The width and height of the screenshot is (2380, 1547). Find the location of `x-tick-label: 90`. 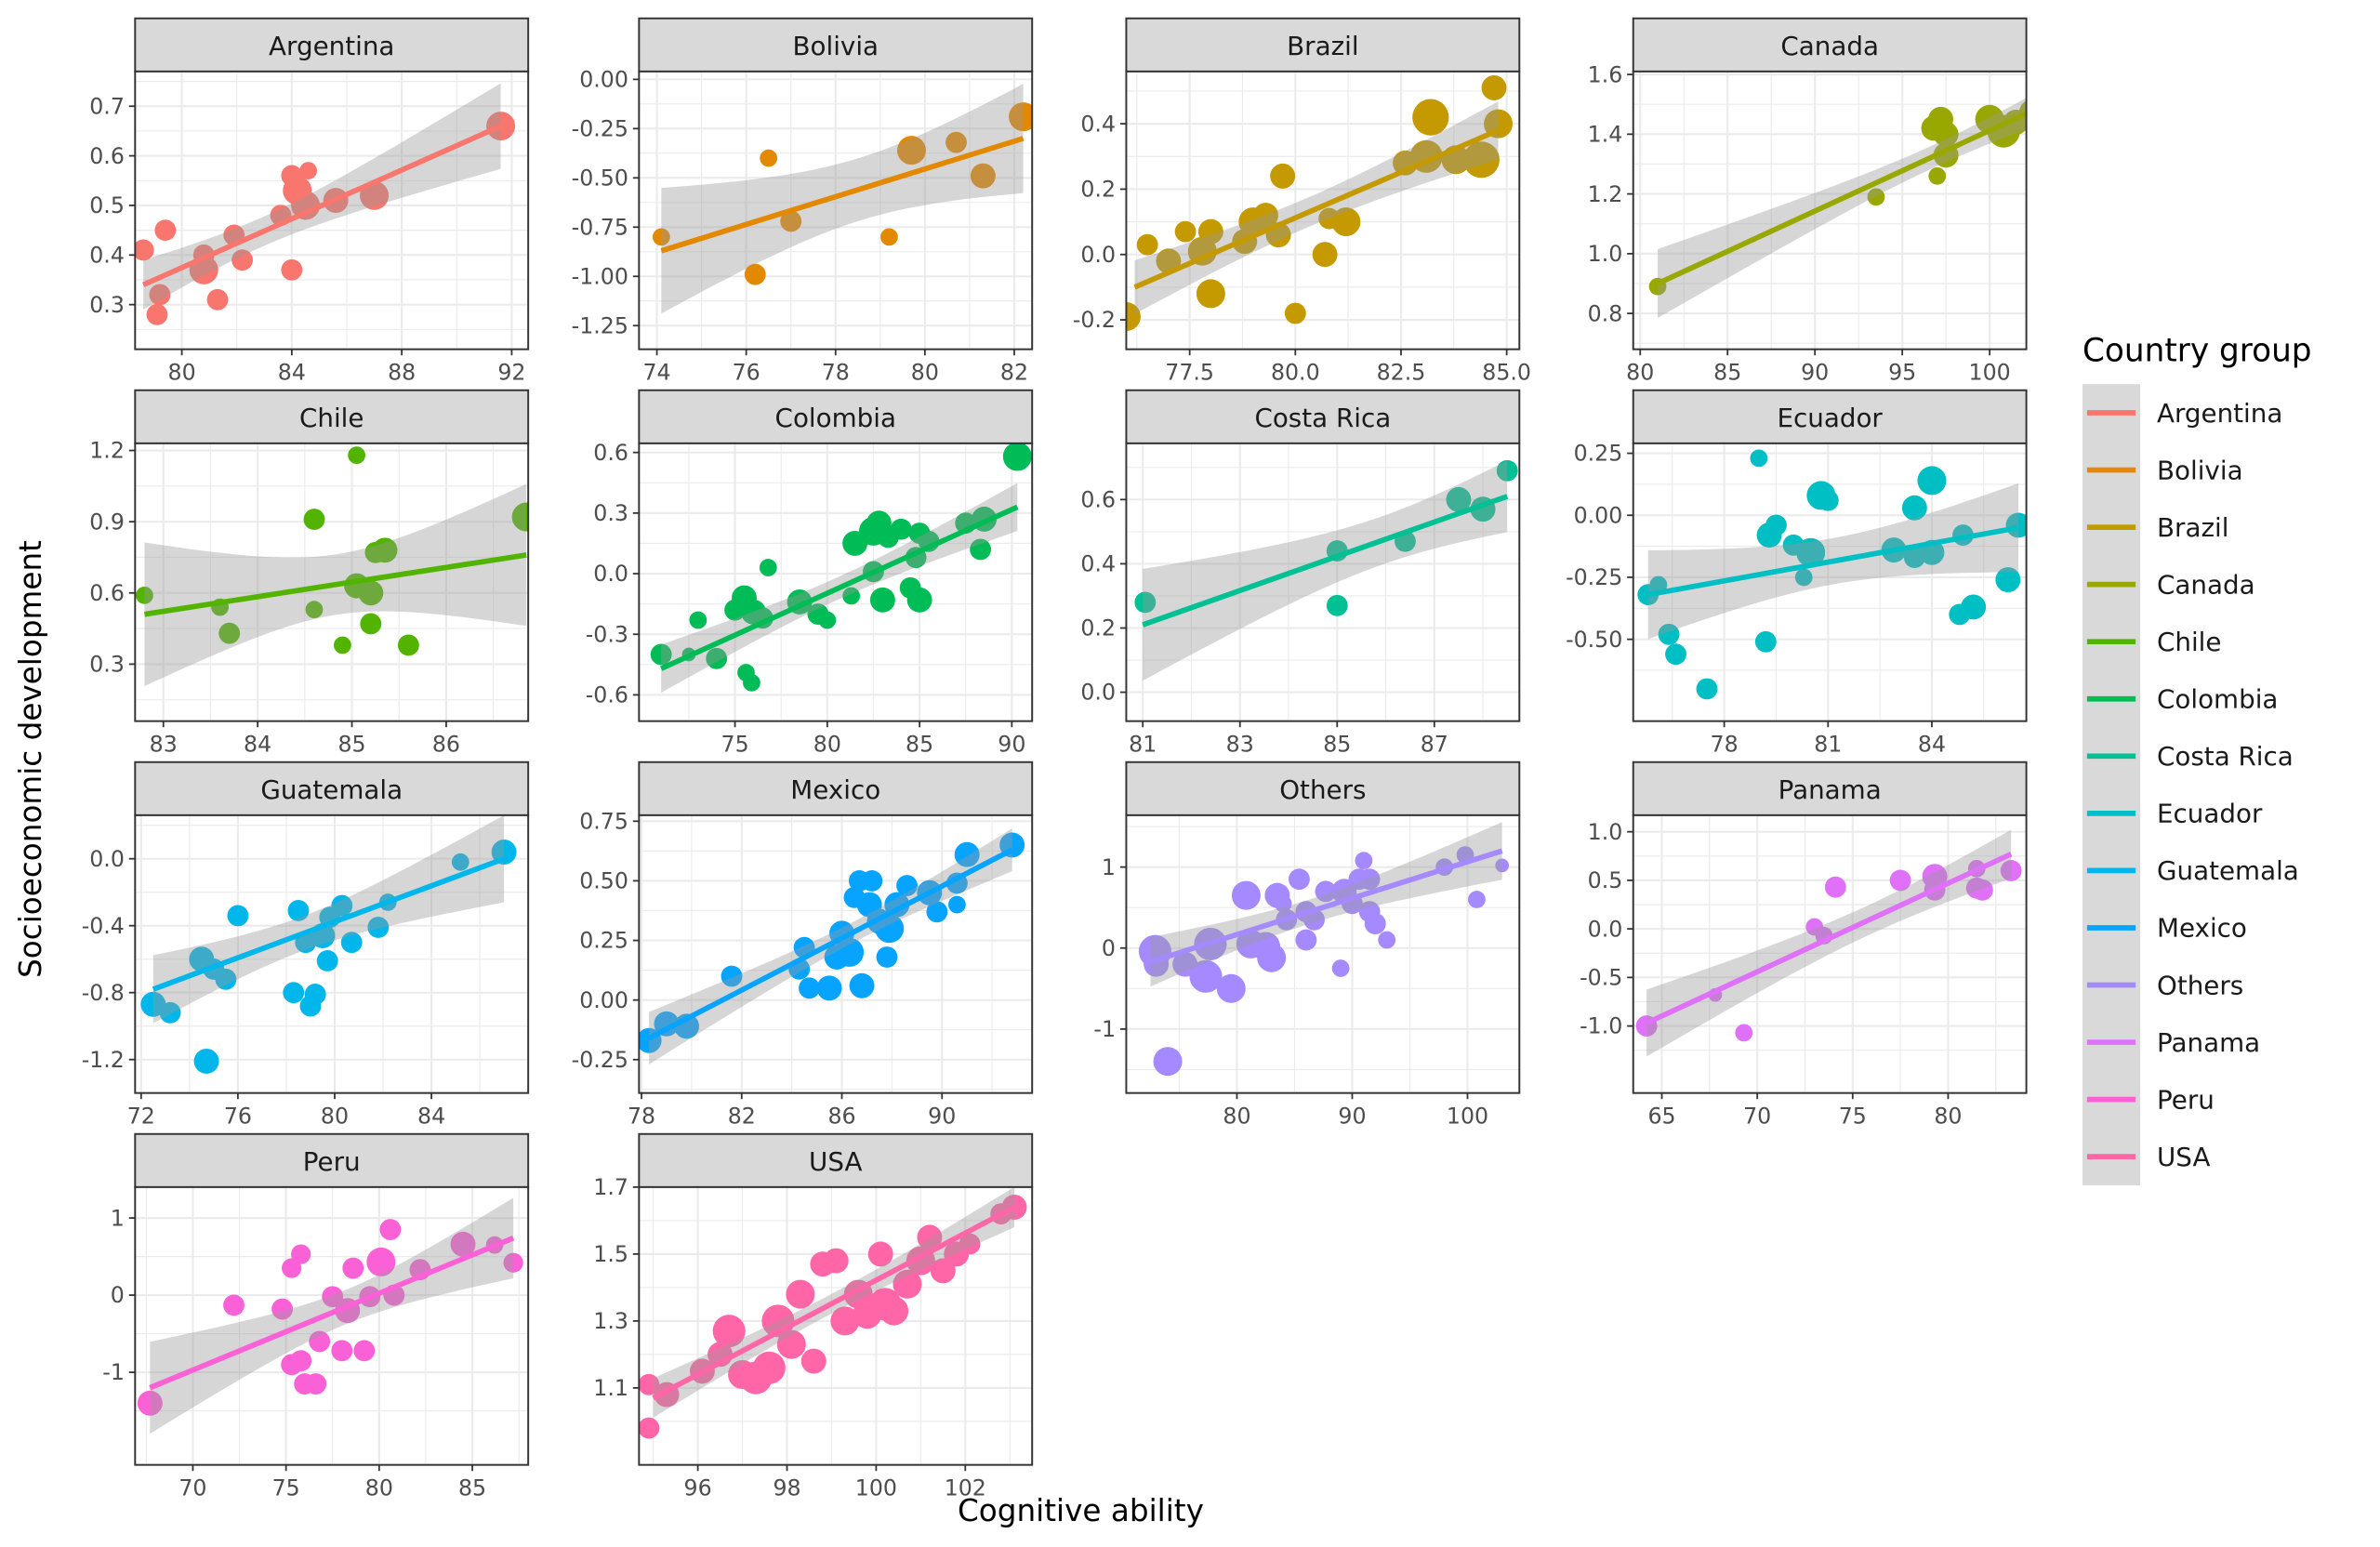

x-tick-label: 90 is located at coordinates (942, 1116).